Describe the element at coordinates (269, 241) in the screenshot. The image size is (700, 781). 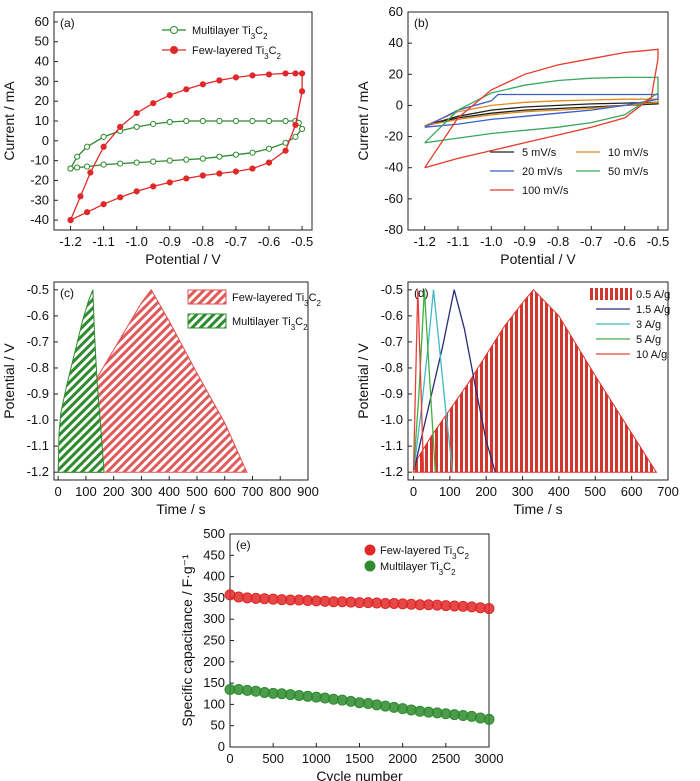
I see `x-tick-label: -0.6` at that location.